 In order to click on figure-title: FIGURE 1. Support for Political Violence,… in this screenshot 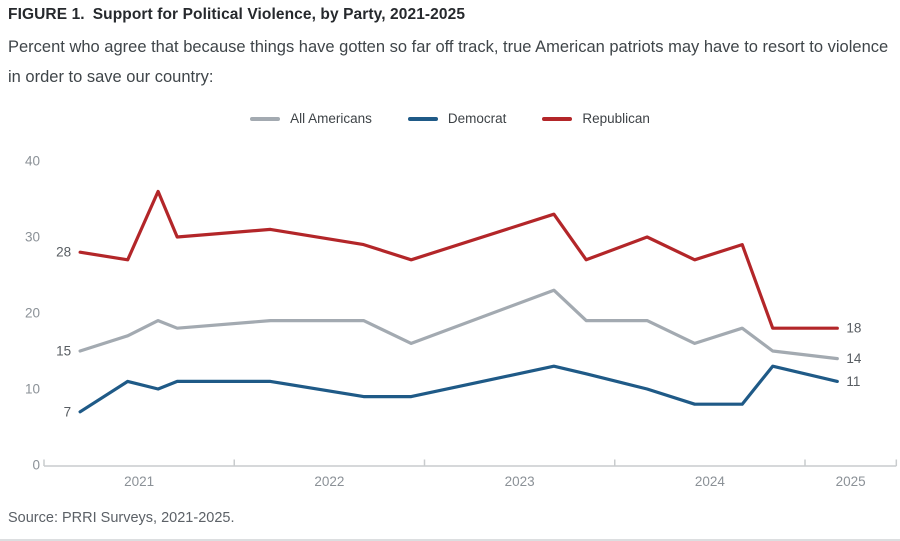, I will do `click(236, 15)`.